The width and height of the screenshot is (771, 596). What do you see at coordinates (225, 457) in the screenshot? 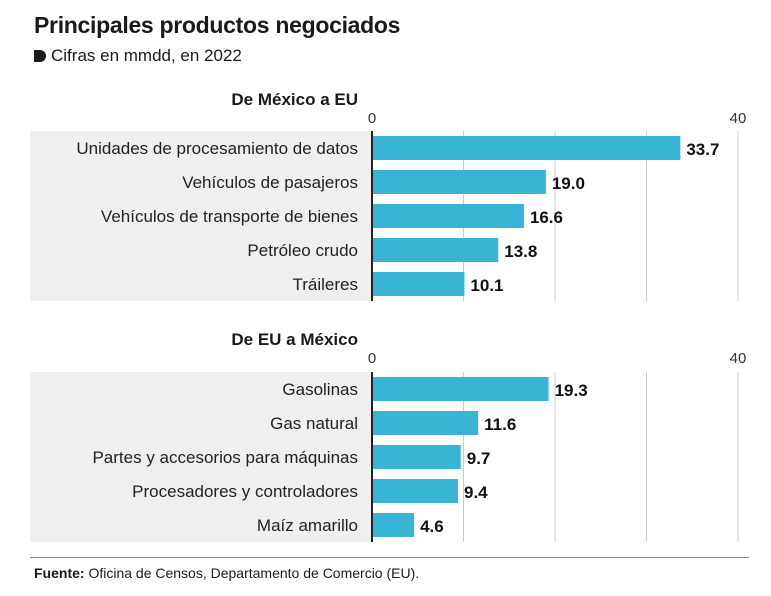
I see `category-label: Partes y accesorios para máquinas` at bounding box center [225, 457].